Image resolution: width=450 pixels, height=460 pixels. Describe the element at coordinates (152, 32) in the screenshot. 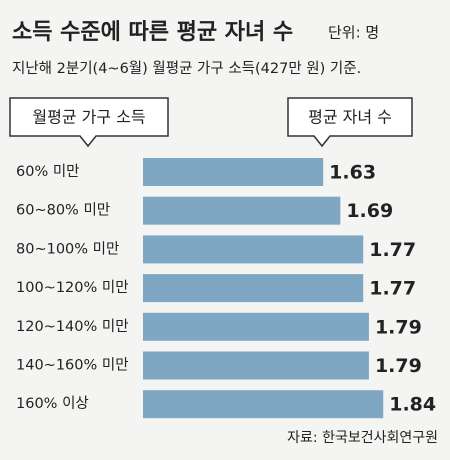

I see `chart-title: 소득 수준에 따른 평균 자녀 수` at that location.